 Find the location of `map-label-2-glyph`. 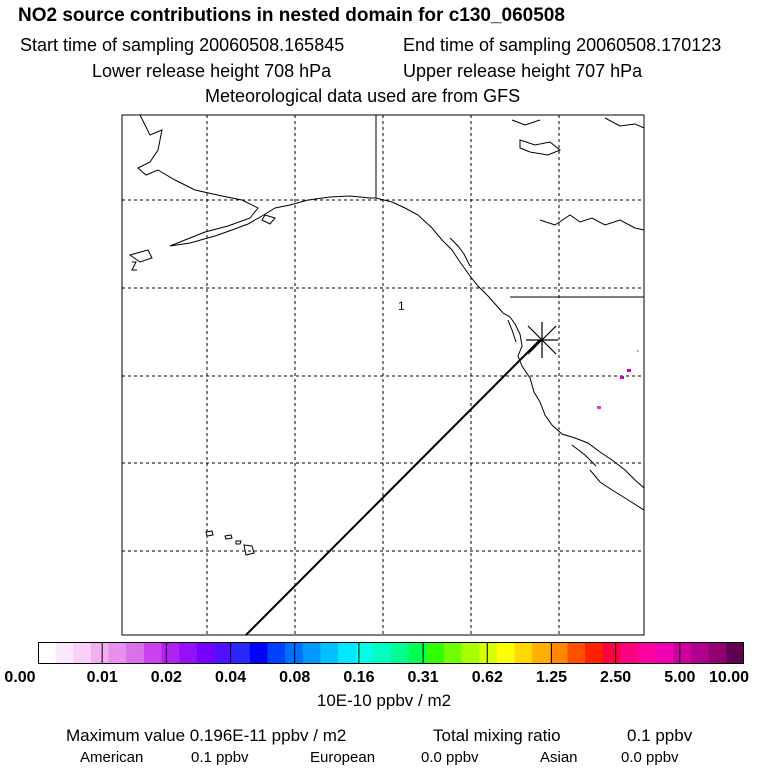

map-label-2-glyph is located at coordinates (134, 266).